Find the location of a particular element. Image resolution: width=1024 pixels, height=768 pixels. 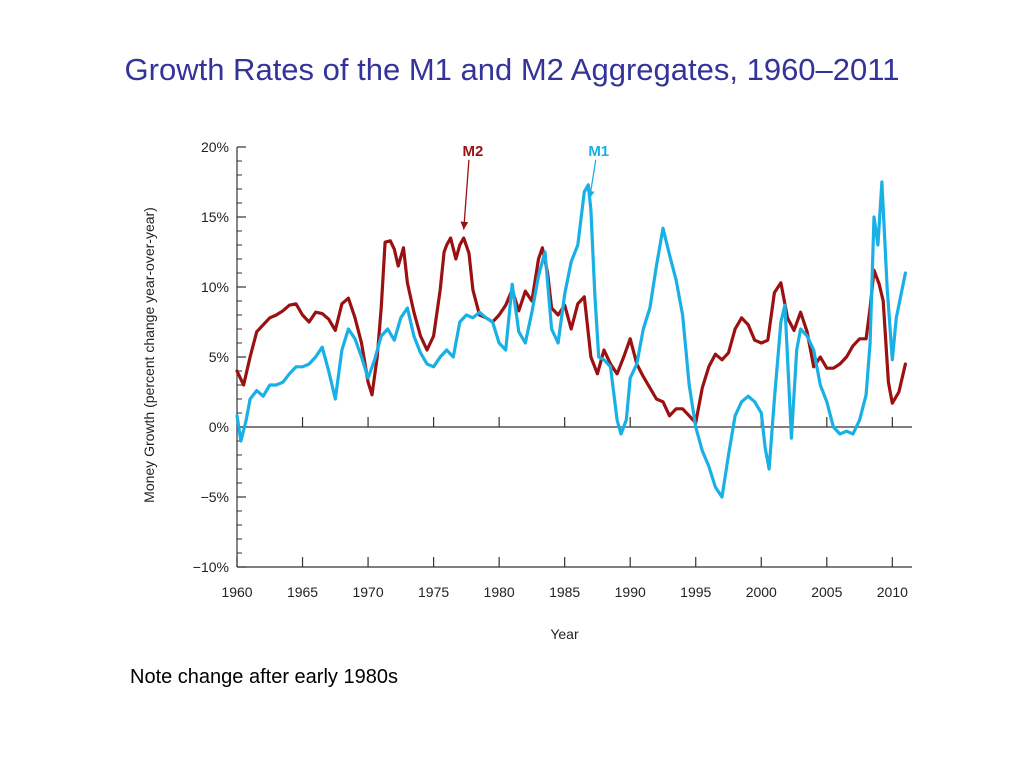

series-arrow-m2 is located at coordinates (465, 194).